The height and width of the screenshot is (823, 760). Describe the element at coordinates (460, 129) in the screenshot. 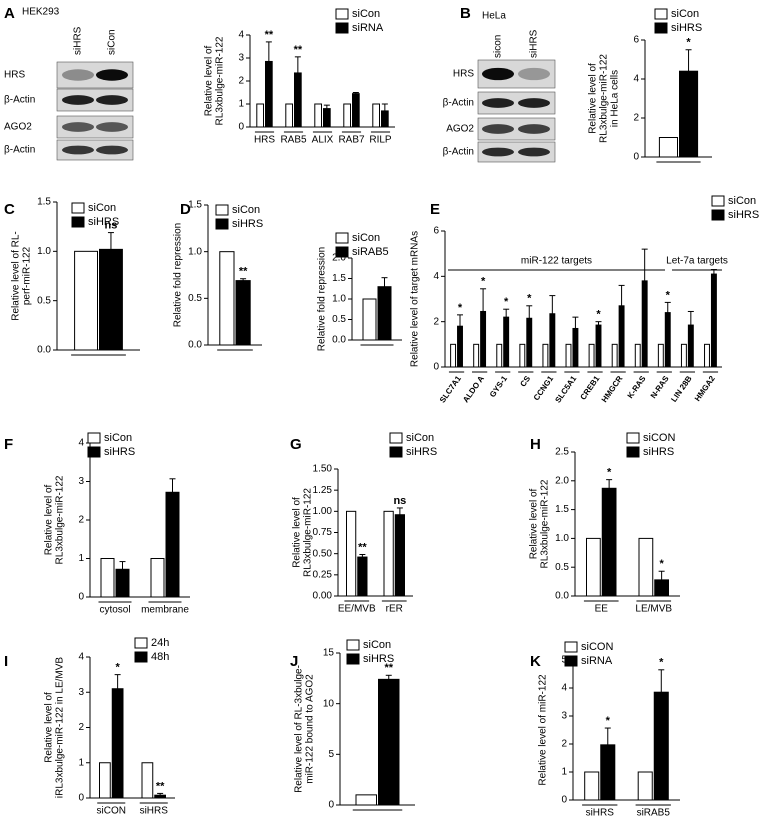

I see `blot-row-label: AGO2` at that location.